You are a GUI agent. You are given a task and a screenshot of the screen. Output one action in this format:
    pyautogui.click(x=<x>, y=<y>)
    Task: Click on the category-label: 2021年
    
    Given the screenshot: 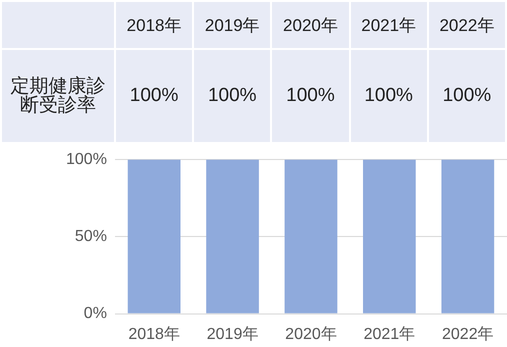 What is the action you would take?
    pyautogui.click(x=388, y=25)
    